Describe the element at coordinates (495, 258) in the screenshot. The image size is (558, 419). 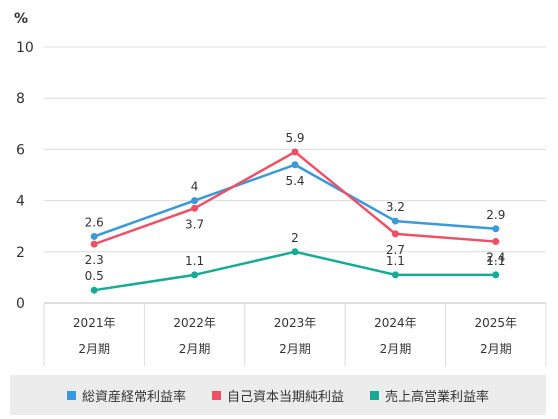
I see `data-label: 2.4` at that location.